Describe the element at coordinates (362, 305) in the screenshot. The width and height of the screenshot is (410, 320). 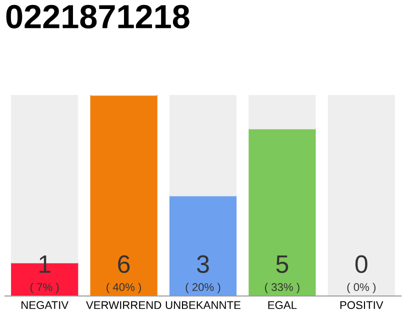
I see `x-tick-label: POSITIV` at that location.